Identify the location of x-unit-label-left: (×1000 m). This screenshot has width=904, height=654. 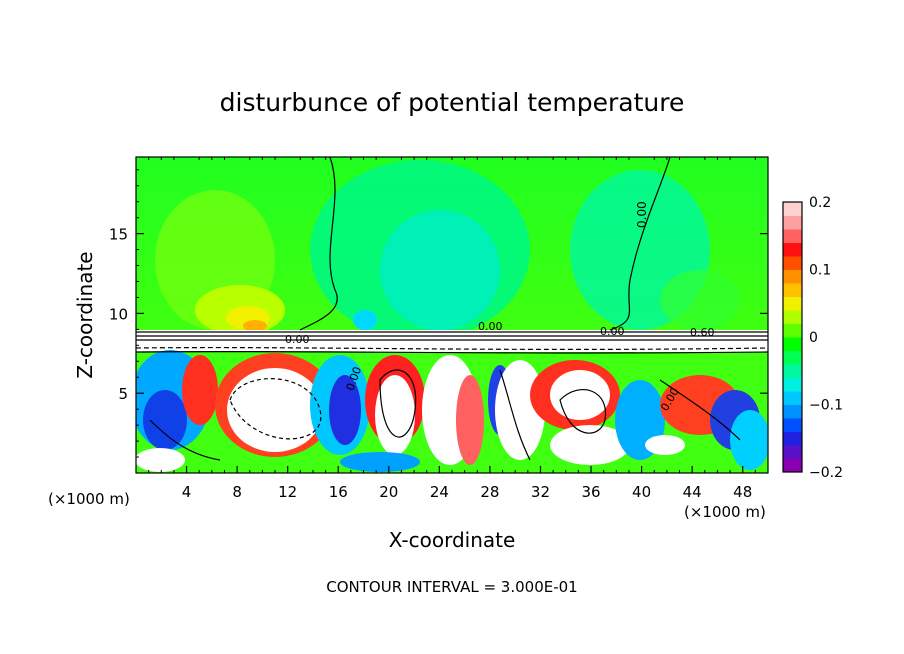
(89, 499).